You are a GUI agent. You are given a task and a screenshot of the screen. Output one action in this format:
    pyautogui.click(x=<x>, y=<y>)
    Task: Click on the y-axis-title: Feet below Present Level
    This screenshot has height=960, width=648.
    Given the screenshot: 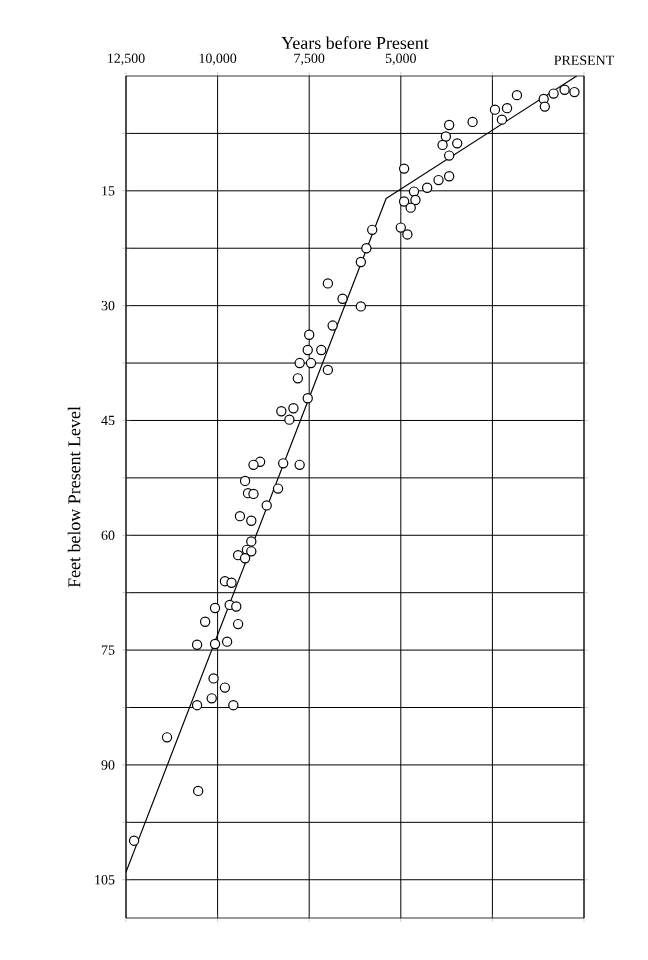 What is the action you would take?
    pyautogui.click(x=74, y=497)
    